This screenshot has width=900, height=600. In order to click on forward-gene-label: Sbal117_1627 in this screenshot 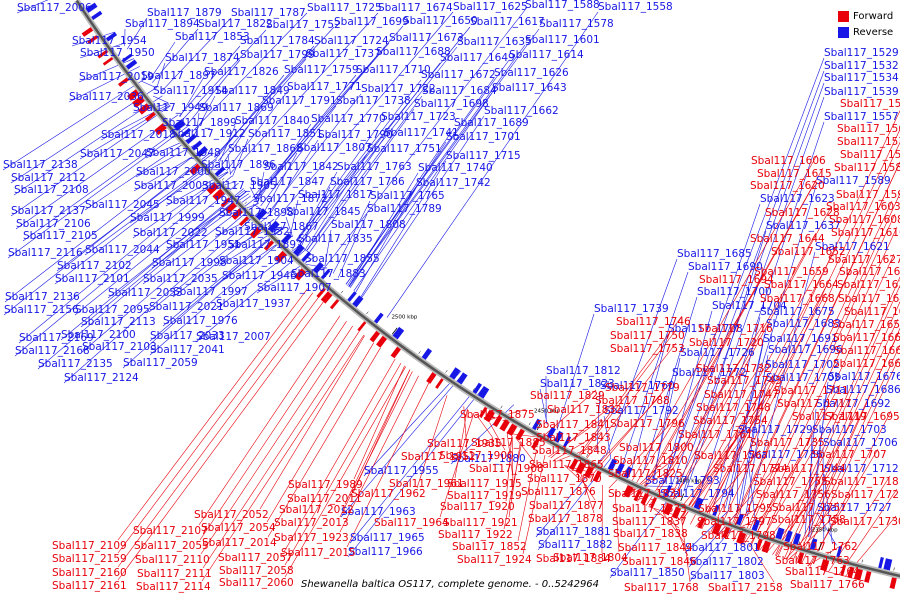, I will do `click(864, 260)`.